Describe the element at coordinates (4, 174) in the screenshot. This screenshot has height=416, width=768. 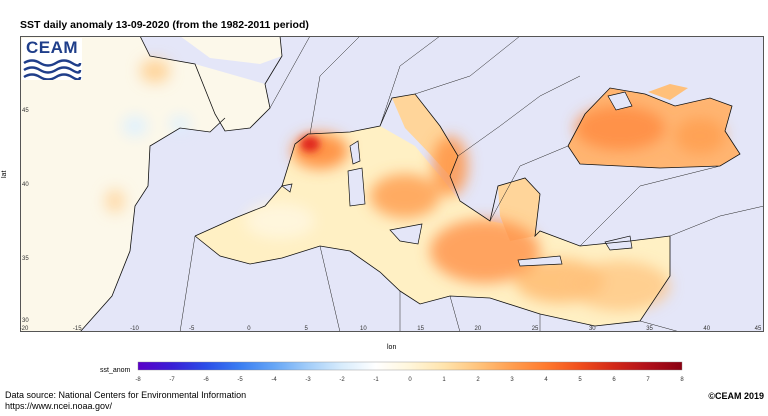
I see `y-axis-label: lat` at that location.